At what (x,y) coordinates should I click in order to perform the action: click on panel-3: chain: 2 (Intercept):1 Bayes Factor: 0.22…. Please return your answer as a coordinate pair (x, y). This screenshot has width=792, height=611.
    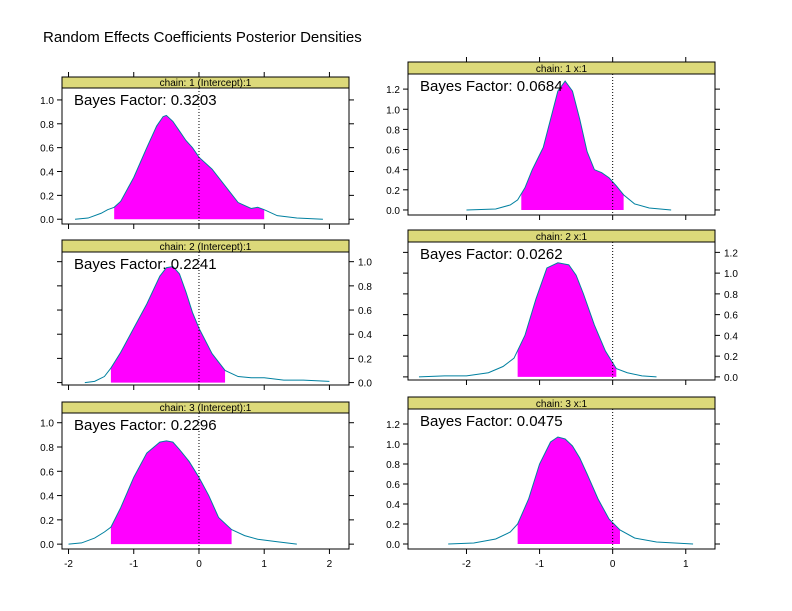
    Looking at the image, I should click on (214, 314).